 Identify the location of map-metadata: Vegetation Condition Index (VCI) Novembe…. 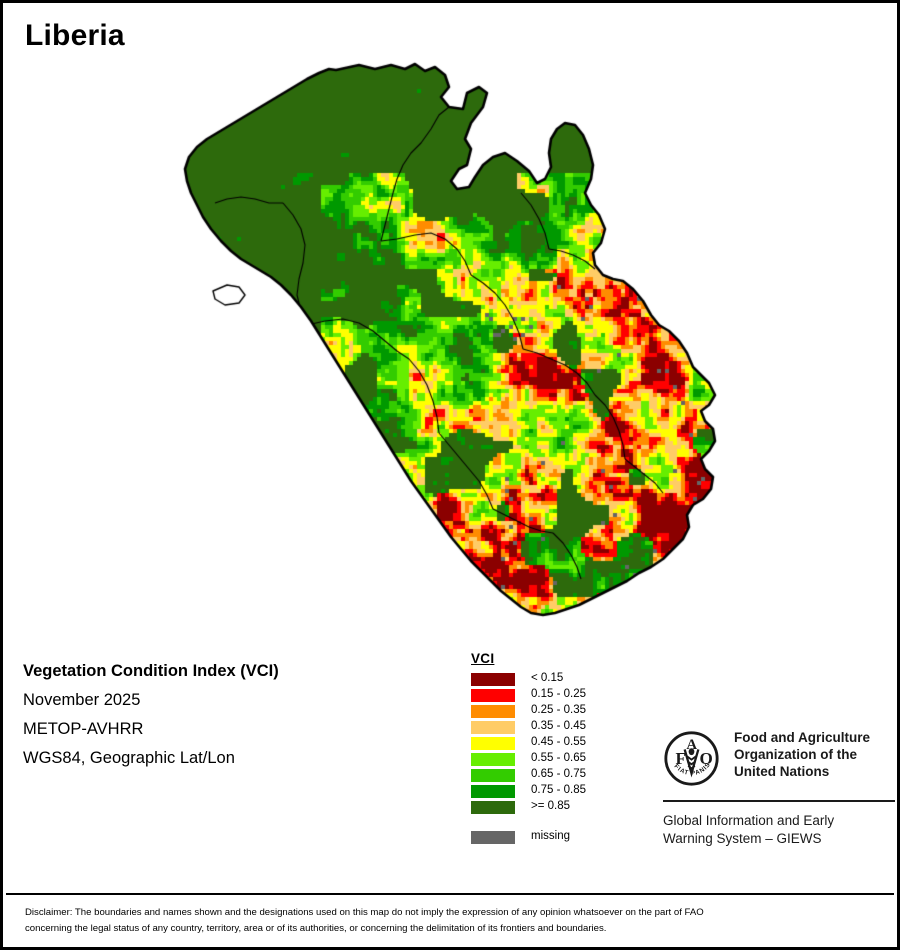
(233, 715).